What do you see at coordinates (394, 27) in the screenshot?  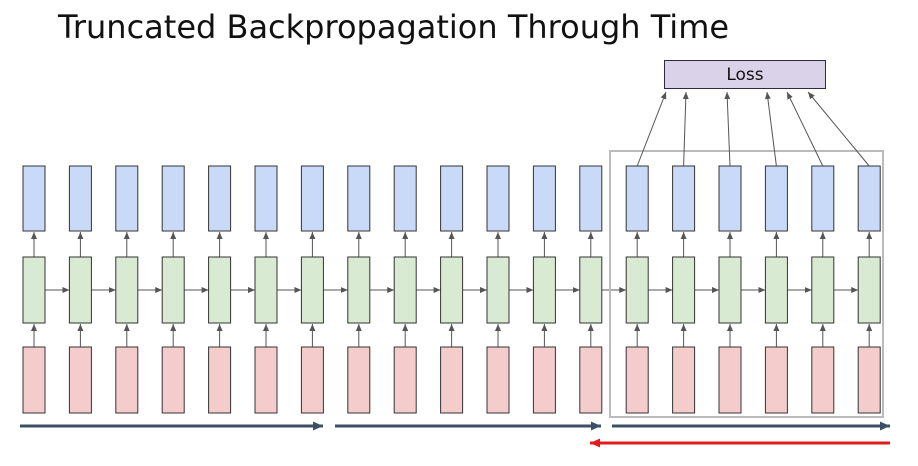 I see `page-title: Truncated Backpropagation Through Time` at bounding box center [394, 27].